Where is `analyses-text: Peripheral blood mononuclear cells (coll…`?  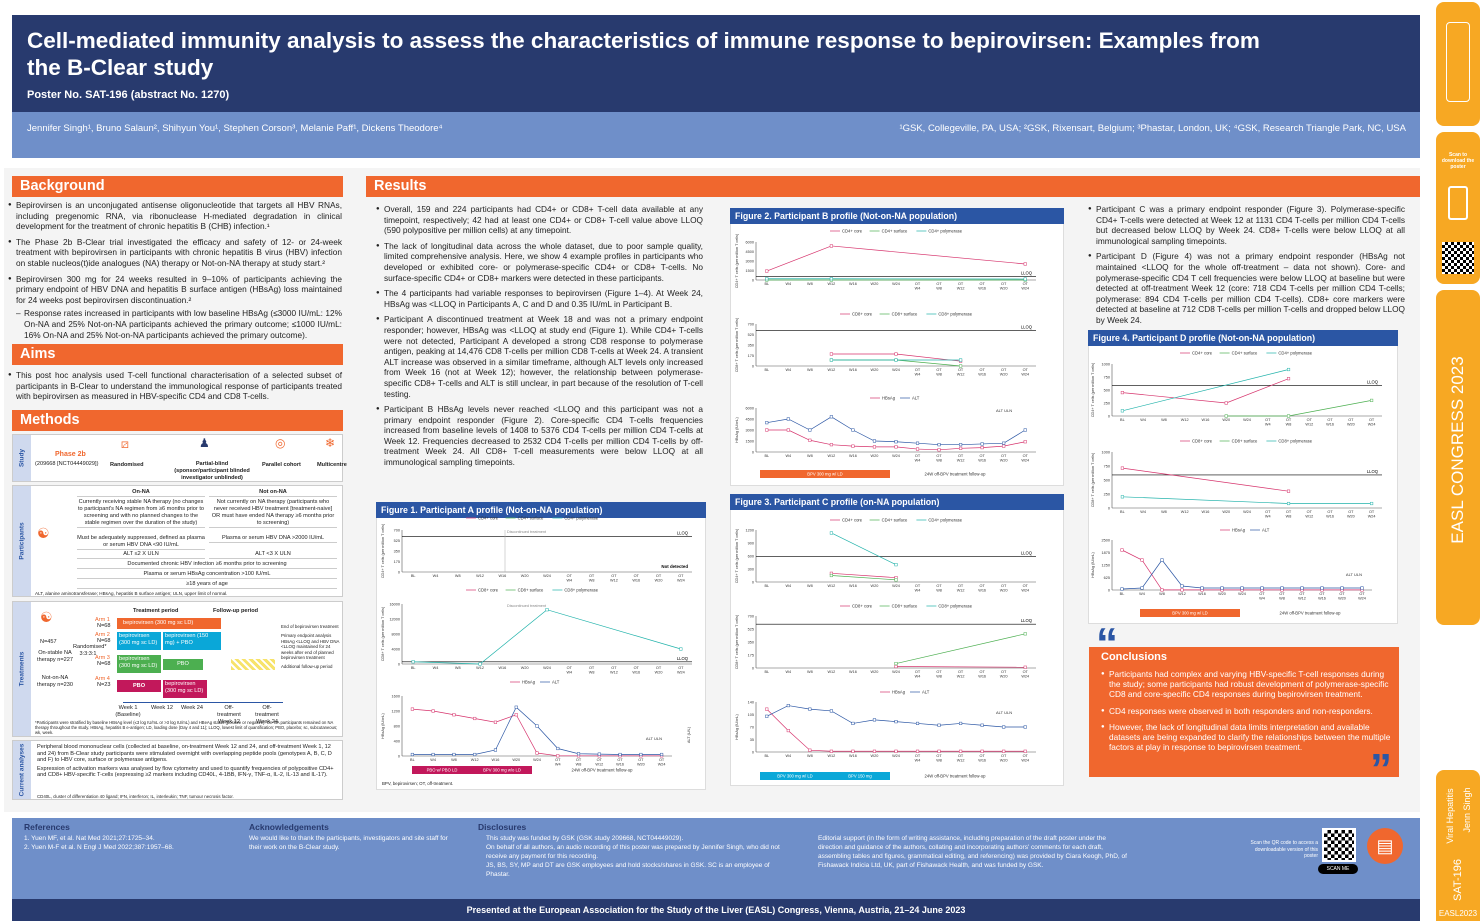 analyses-text: Peripheral blood mononuclear cells (coll… is located at coordinates (189, 761).